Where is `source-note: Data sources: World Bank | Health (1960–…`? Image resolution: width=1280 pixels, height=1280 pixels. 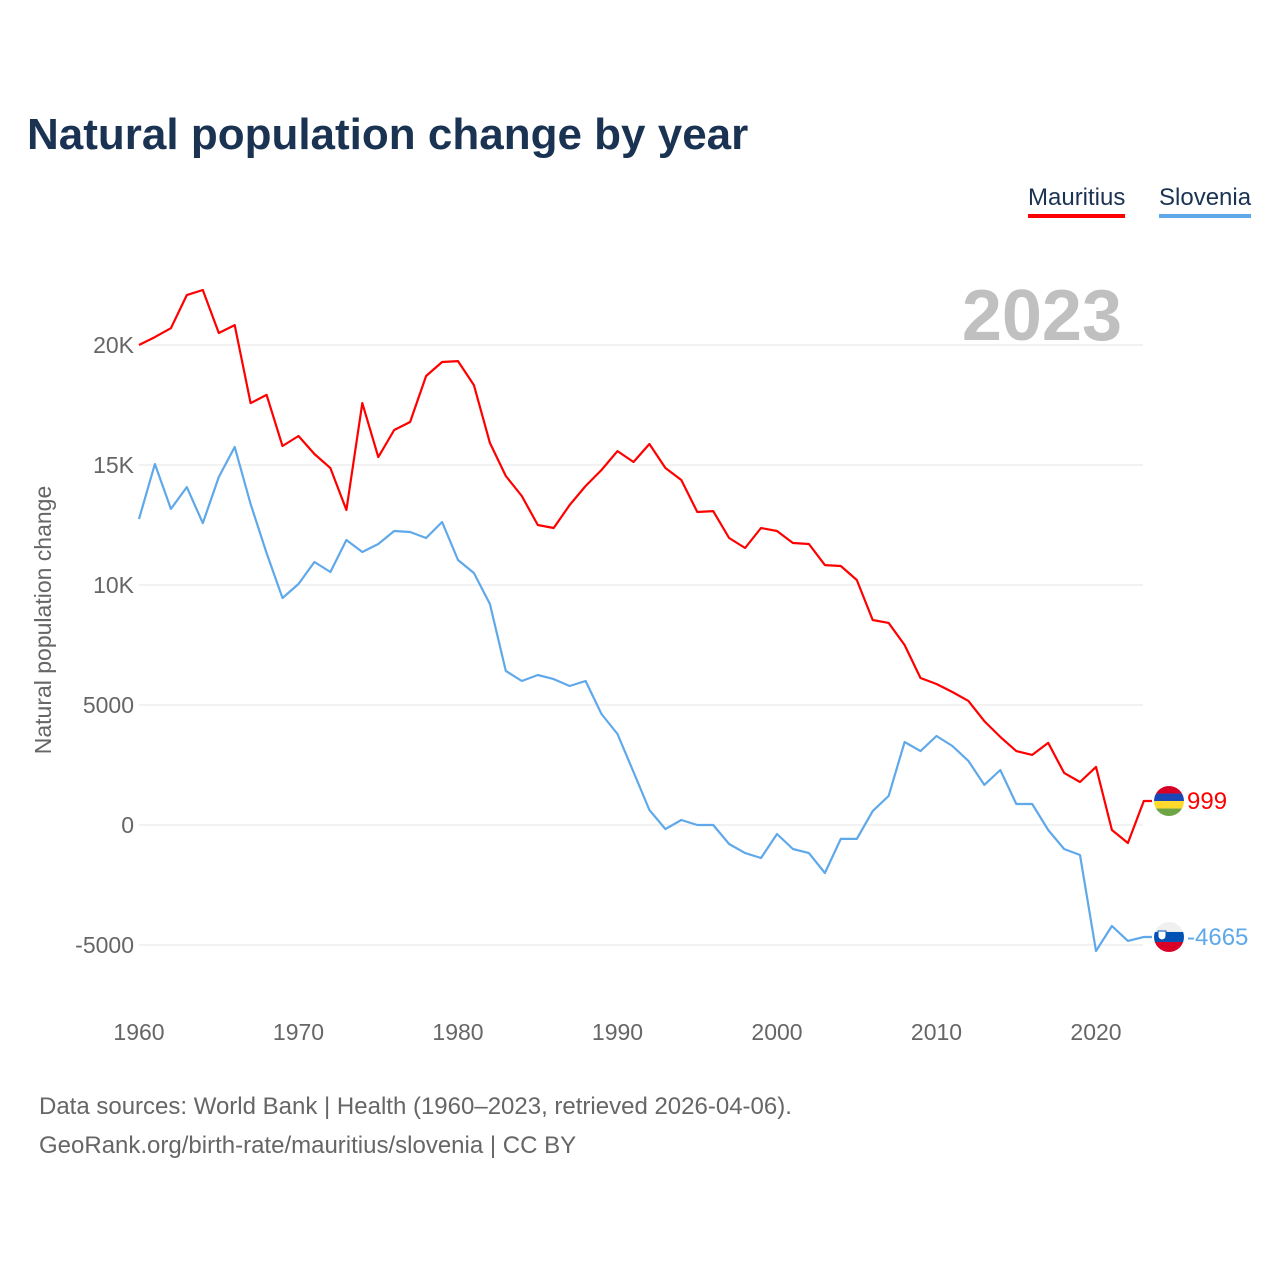
source-note: Data sources: World Bank | Health (1960–… is located at coordinates (415, 1126).